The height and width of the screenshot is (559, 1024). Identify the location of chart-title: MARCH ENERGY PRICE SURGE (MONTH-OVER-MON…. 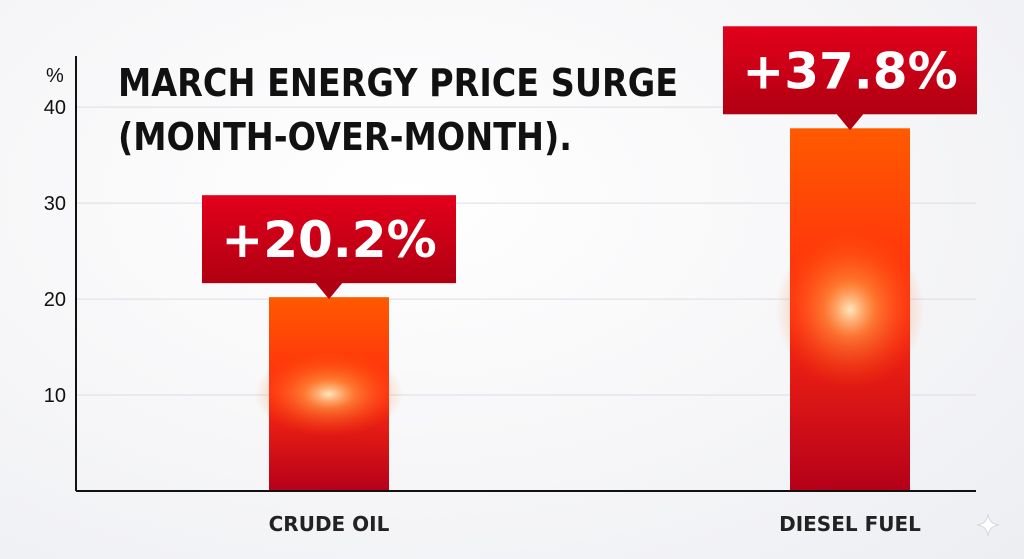
(398, 110).